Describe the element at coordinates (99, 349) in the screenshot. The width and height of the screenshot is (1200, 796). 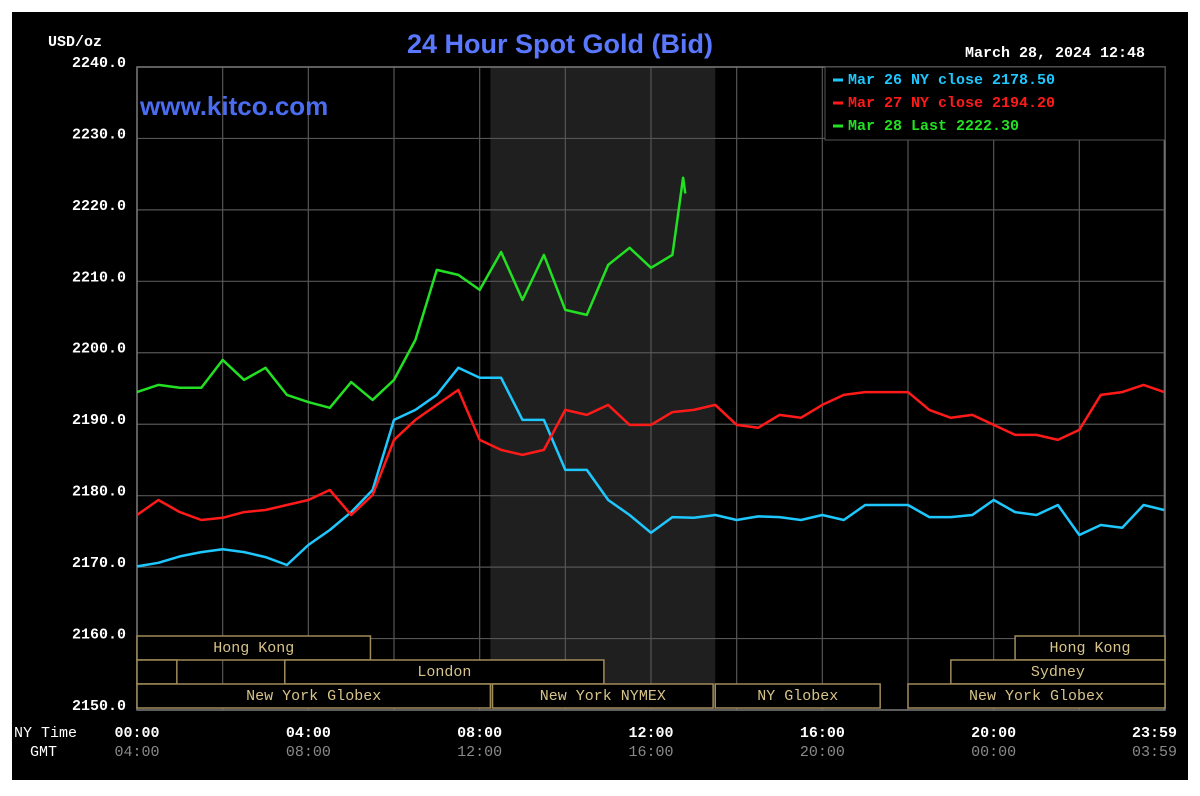
I see `y-tick-label: 2200.0` at that location.